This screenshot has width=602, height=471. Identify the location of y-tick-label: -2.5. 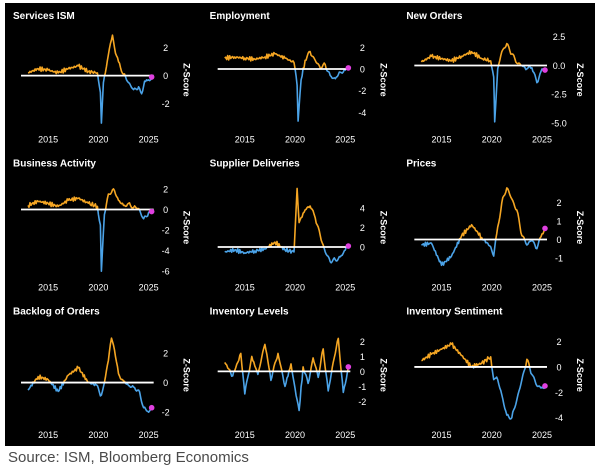
(559, 95).